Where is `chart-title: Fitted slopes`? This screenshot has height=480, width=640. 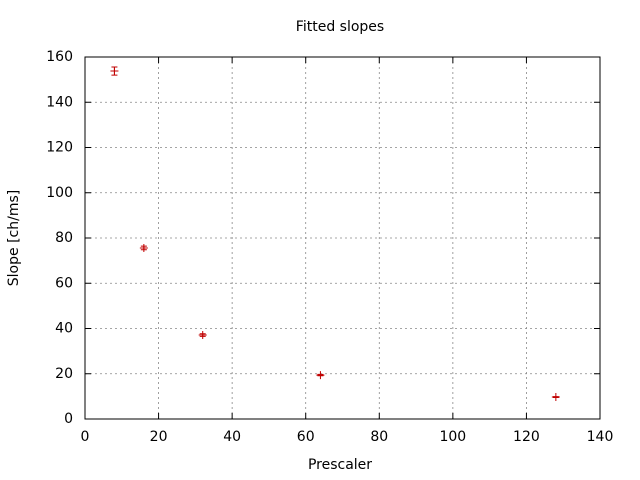 chart-title: Fitted slopes is located at coordinates (340, 27).